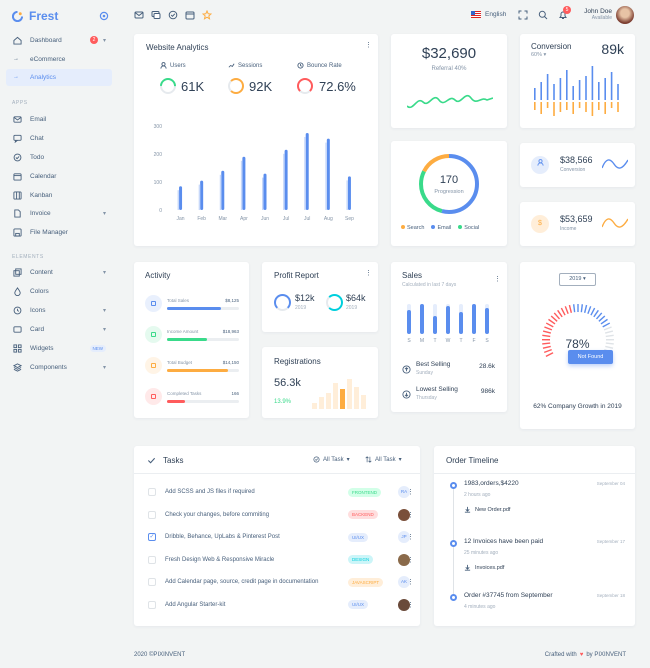 The image size is (650, 668). Describe the element at coordinates (17, 40) in the screenshot. I see `home-icon` at that location.